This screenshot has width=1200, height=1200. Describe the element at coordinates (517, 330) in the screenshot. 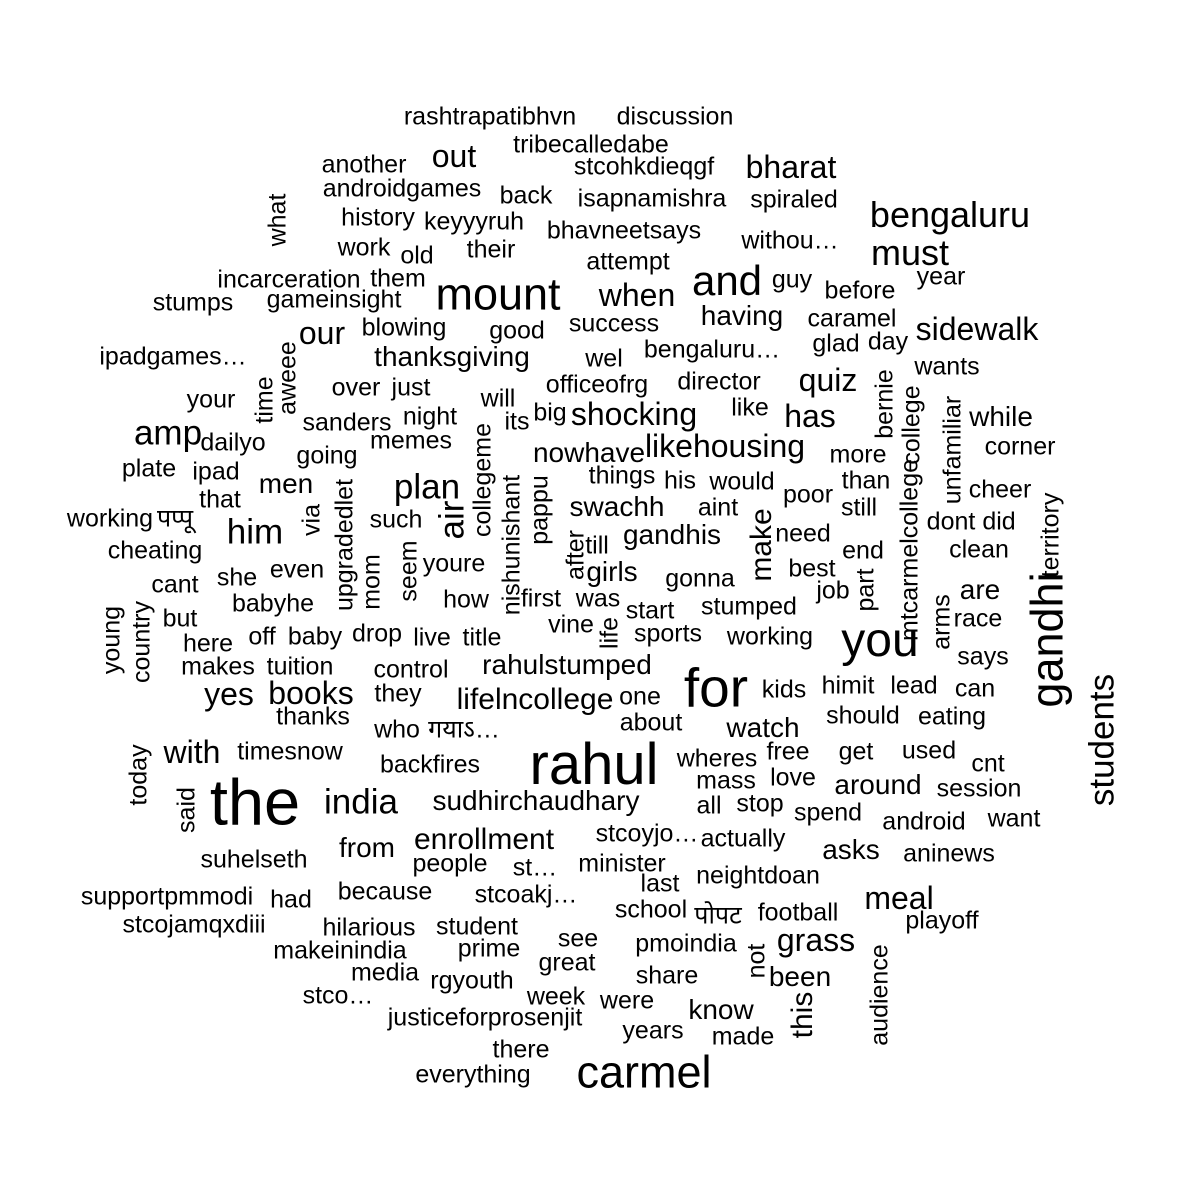

I see `word-good: good` at that location.